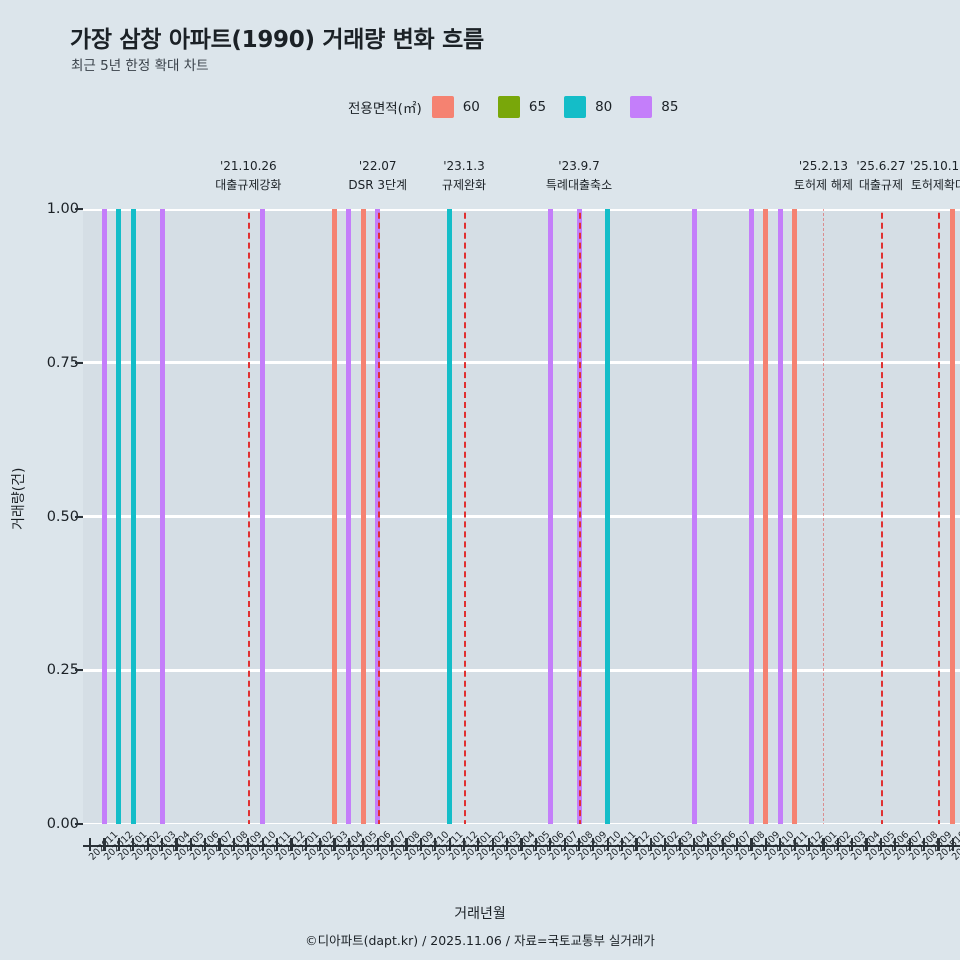 Image resolution: width=960 pixels, height=960 pixels. Describe the element at coordinates (277, 40) in the screenshot. I see `page-title: 가장 삼창 아파트(1990) 거래량 변화 흐름` at that location.